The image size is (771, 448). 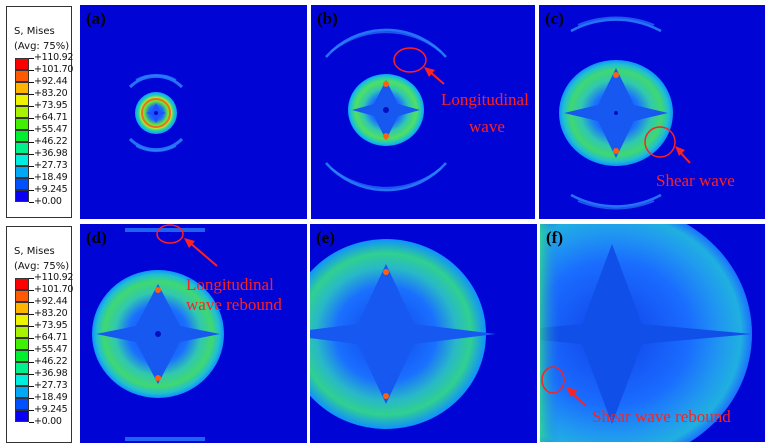 I want to click on panel-label: (d), so click(x=96, y=237).